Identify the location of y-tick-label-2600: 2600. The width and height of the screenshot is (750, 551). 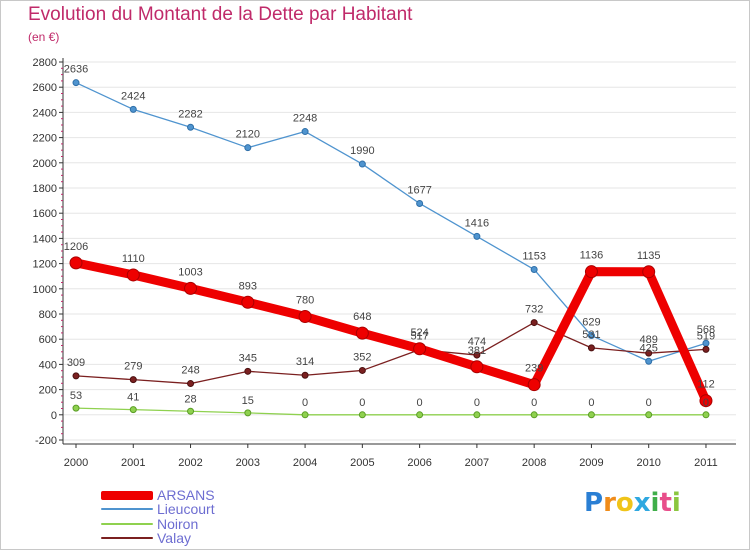
(45, 88).